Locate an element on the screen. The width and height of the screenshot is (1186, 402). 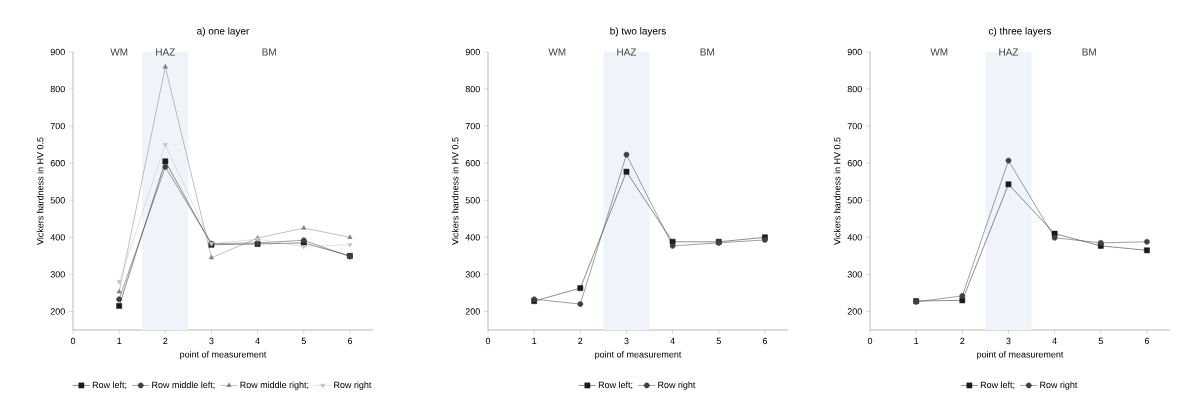
legend-label: Row middle left; is located at coordinates (183, 385).